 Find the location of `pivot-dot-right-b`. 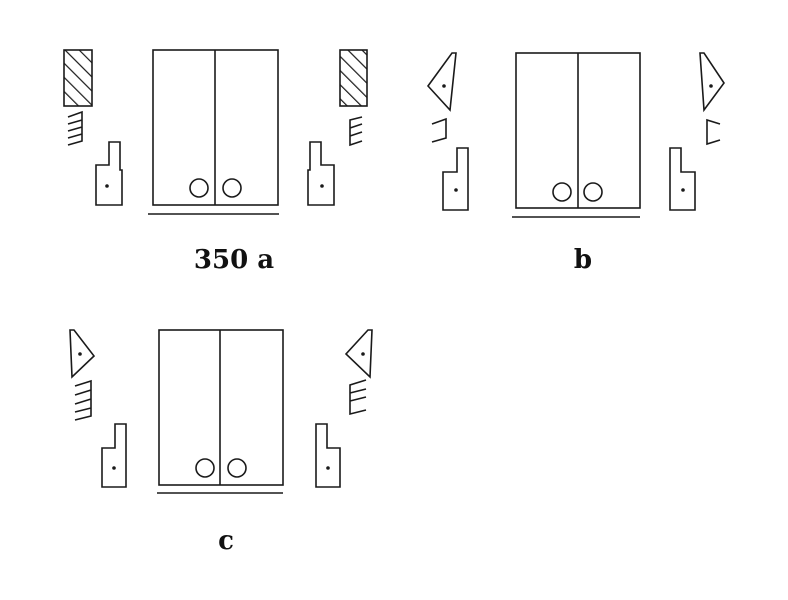

pivot-dot-right-b is located at coordinates (683, 190).